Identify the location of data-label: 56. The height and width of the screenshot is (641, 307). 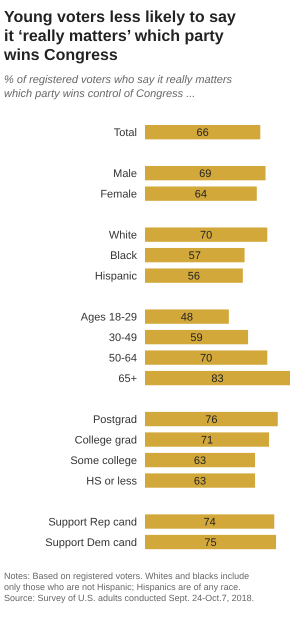
(194, 276).